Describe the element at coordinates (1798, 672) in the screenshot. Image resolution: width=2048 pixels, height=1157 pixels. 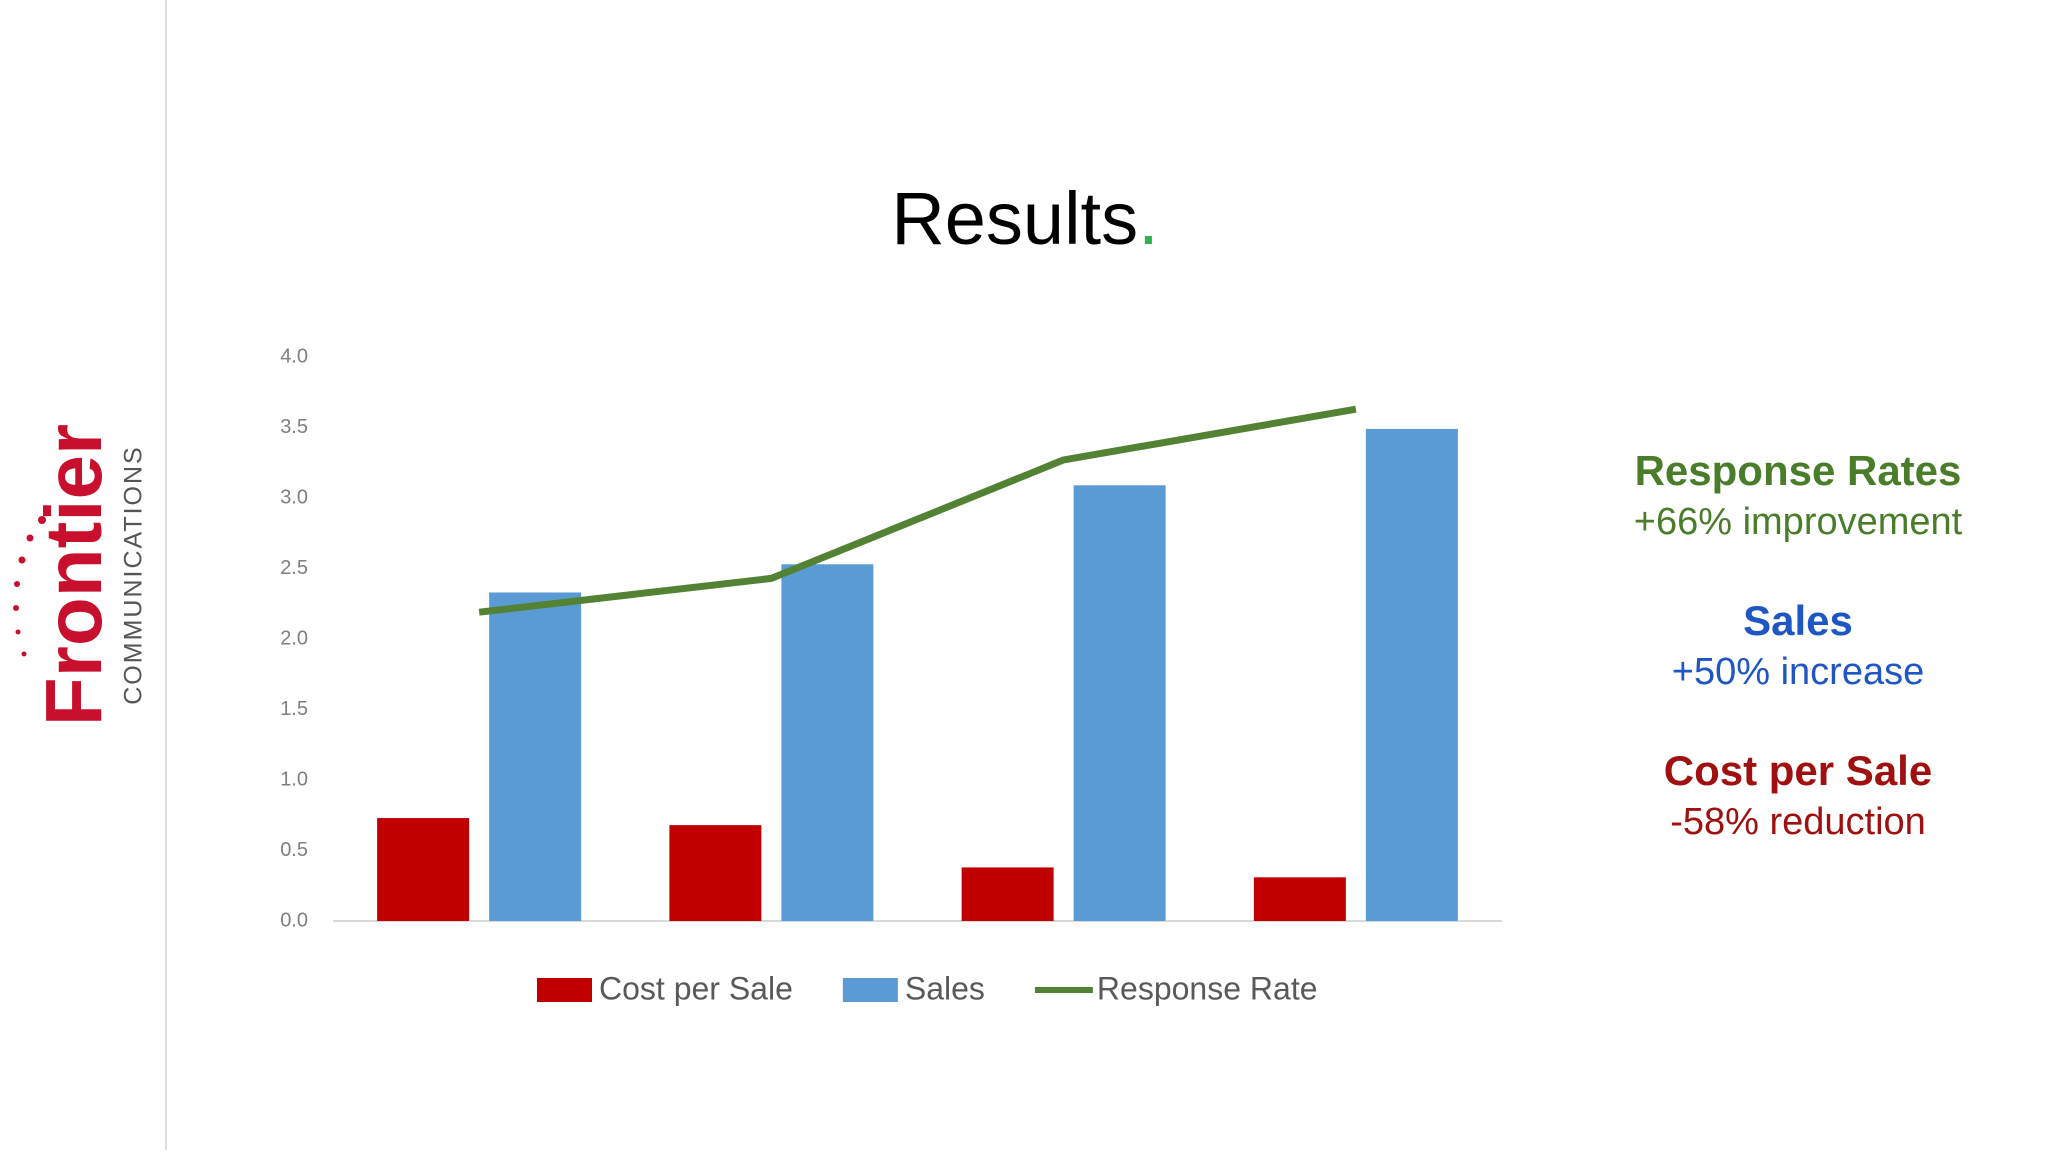
I see `highlight-detail: +50% increase` at that location.